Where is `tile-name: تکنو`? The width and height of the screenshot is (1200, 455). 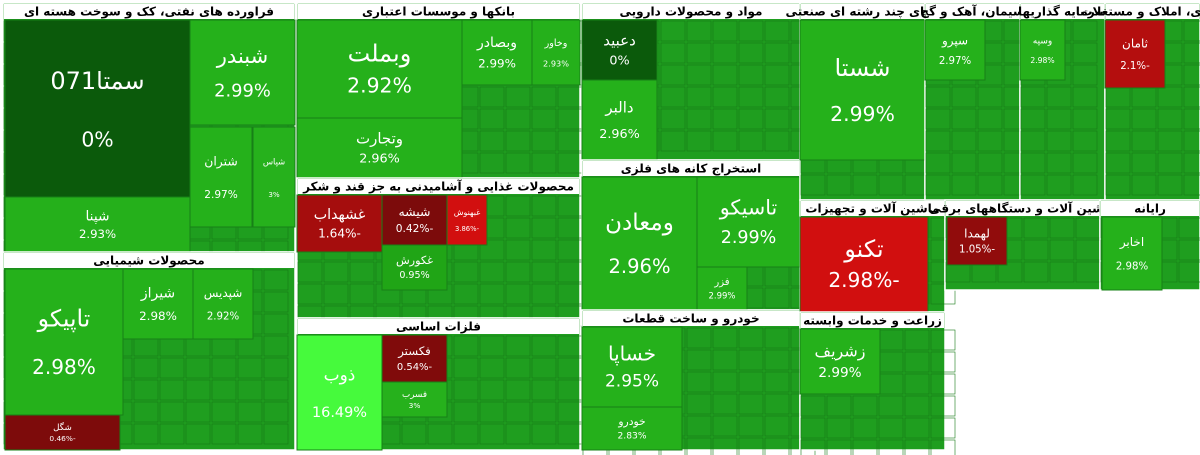 tile-name: تکنو is located at coordinates (863, 249).